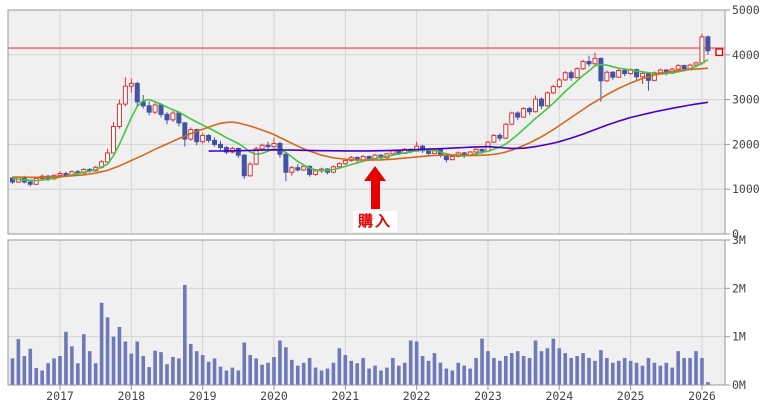 This screenshot has height=405, width=761. What do you see at coordinates (735, 234) in the screenshot?
I see `price-axis-label: 0` at bounding box center [735, 234].